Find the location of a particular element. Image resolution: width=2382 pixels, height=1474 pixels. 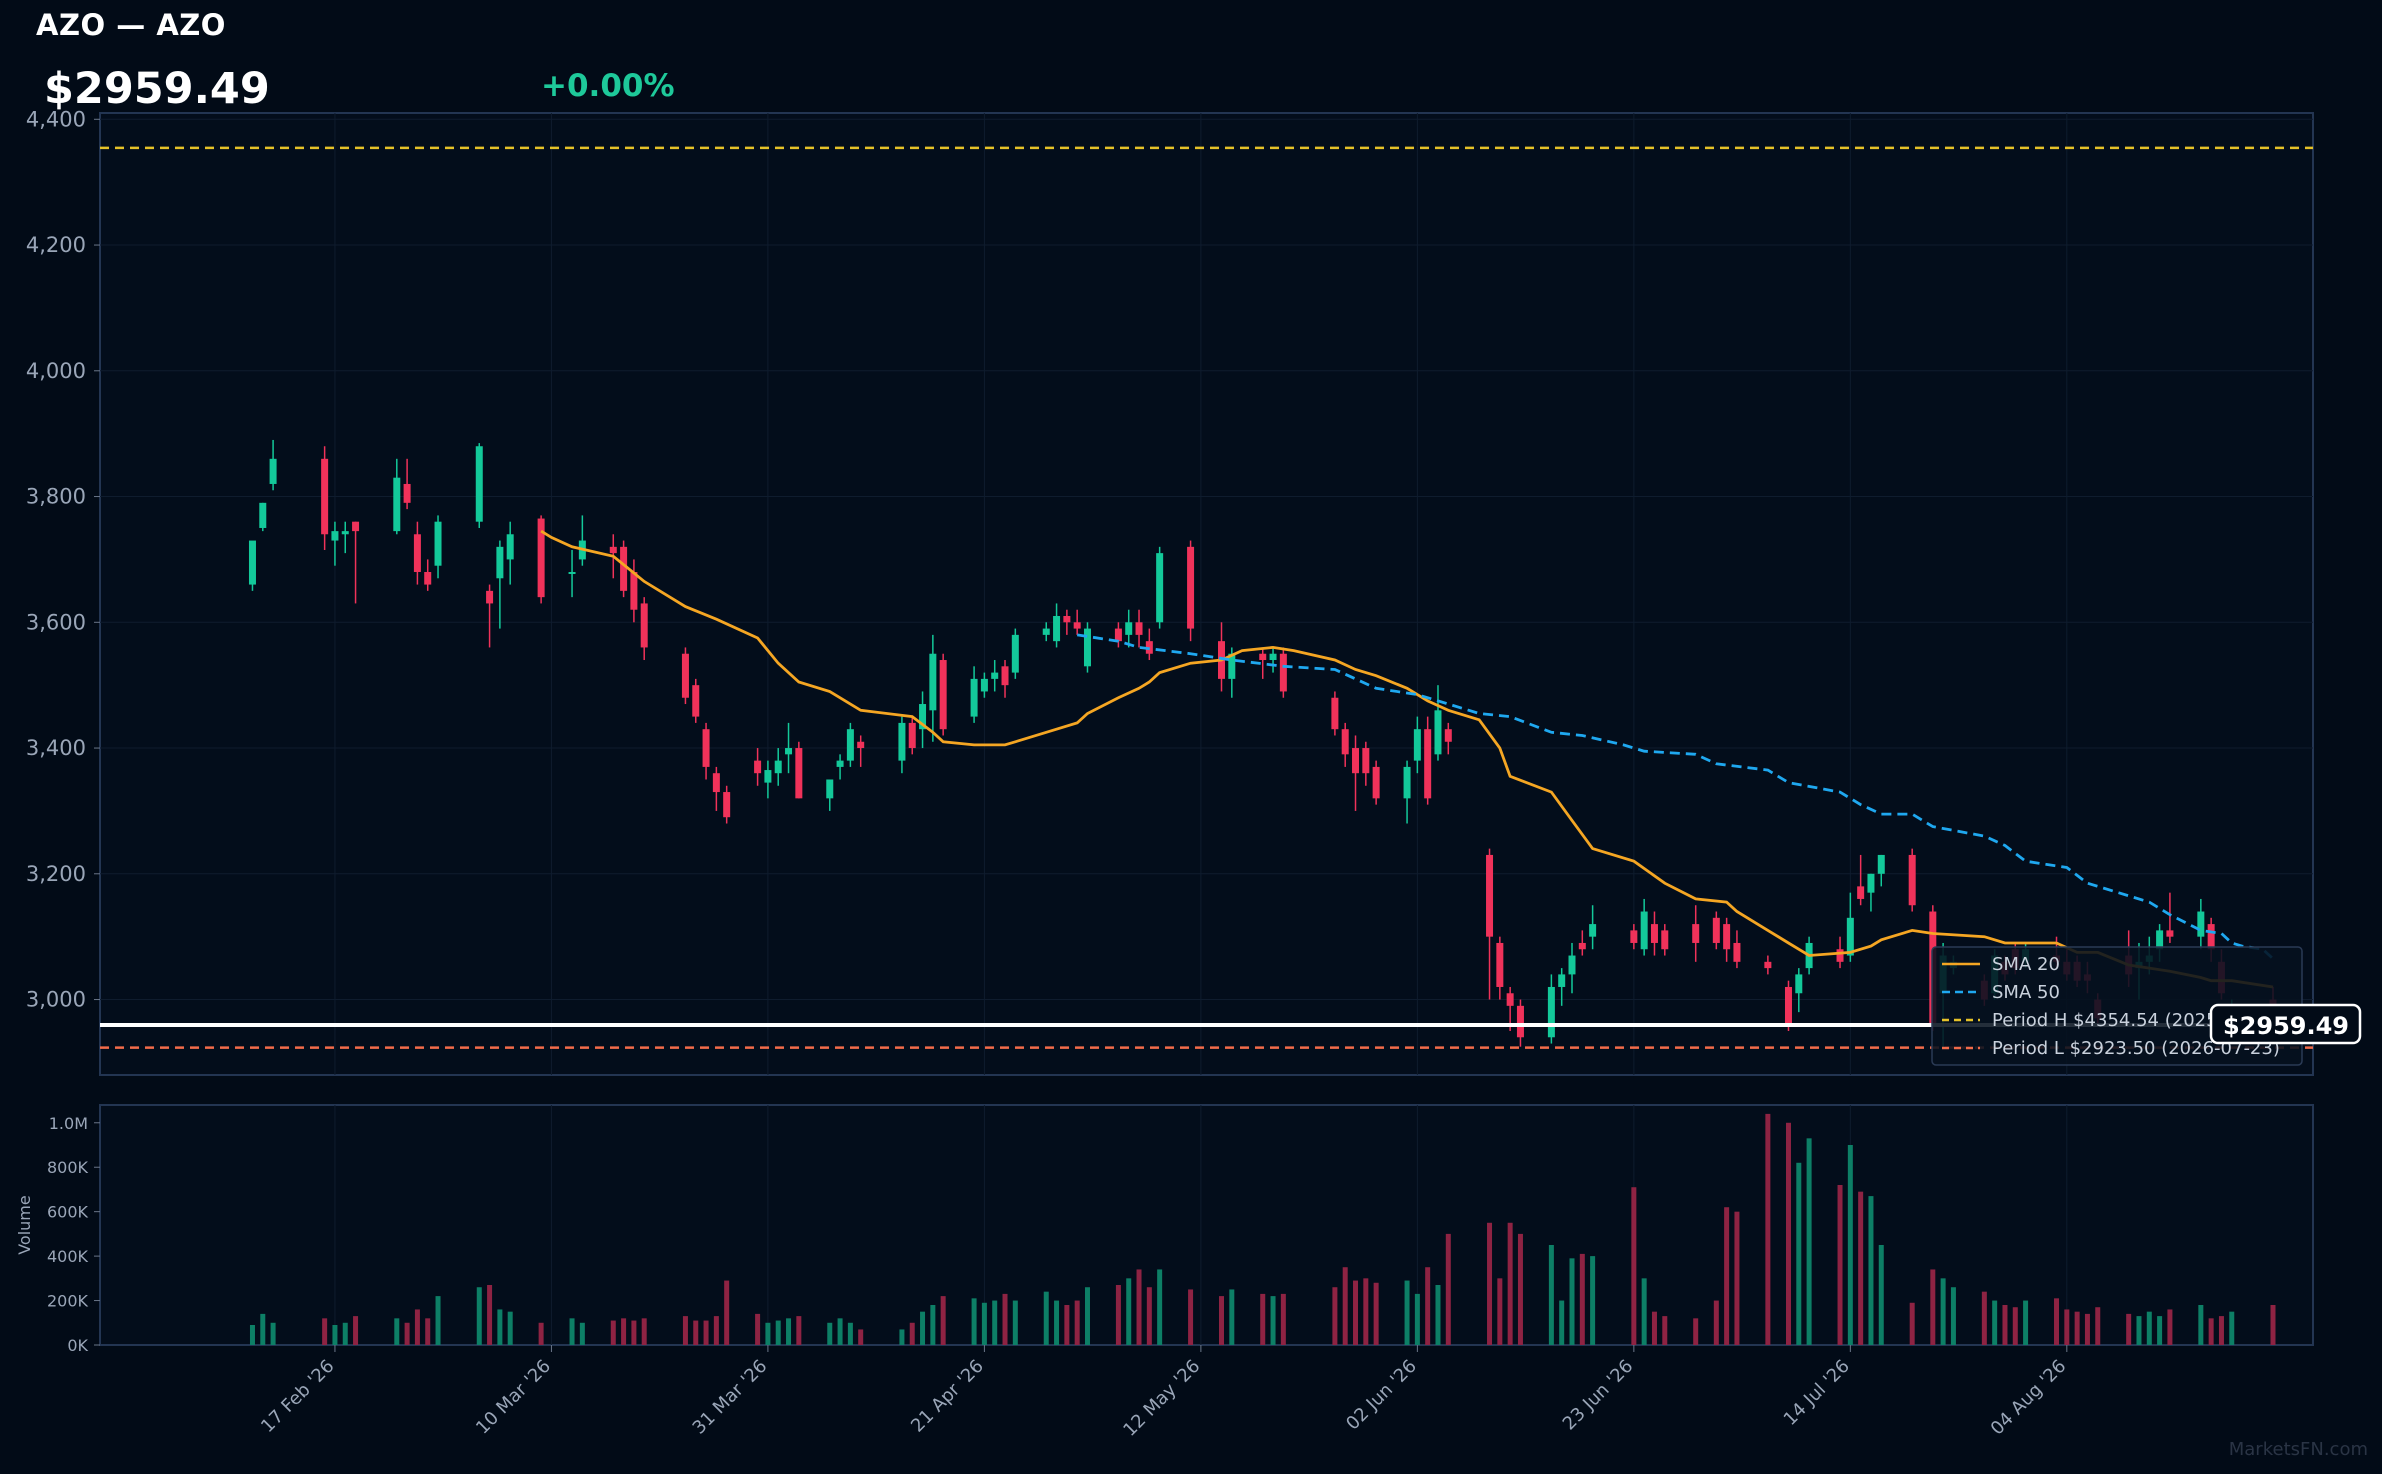

current-price: $2959.49 is located at coordinates (157, 89).